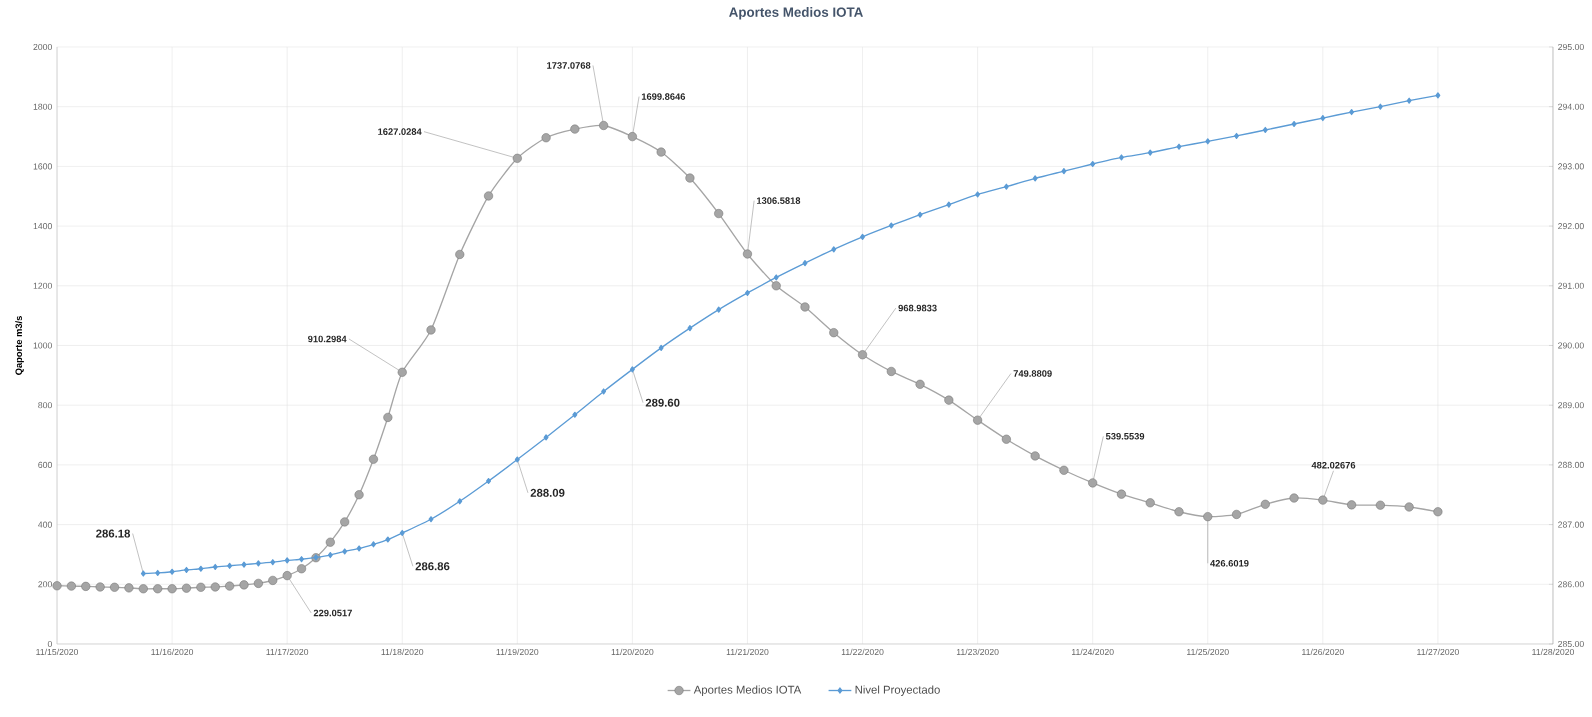 The width and height of the screenshot is (1592, 717). Describe the element at coordinates (45, 524) in the screenshot. I see `y-tick-label: 400` at that location.